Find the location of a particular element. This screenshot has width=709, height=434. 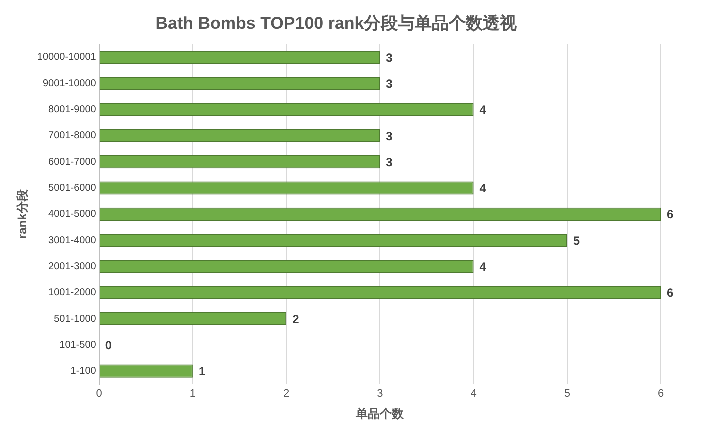

y-tick-label: 6001-7000 is located at coordinates (72, 162).